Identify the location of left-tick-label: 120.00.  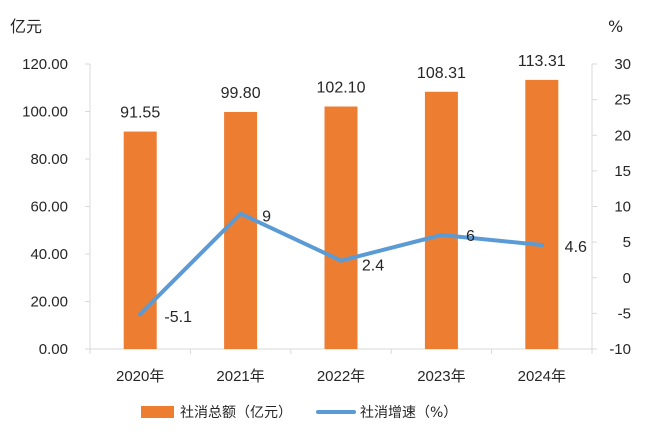
(45, 64).